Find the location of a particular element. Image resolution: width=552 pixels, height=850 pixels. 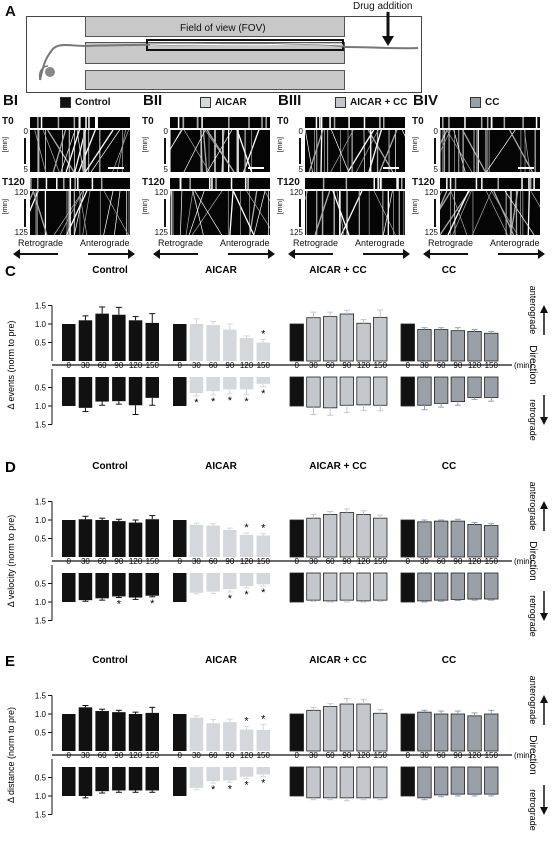

condition-title-3: CC is located at coordinates (484, 102).